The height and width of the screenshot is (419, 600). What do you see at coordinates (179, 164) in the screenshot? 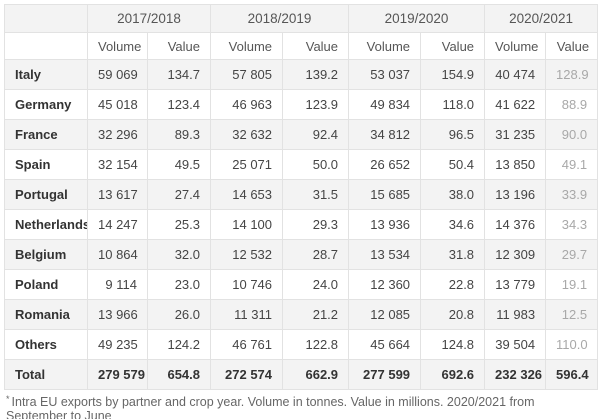
I see `cell-value: 49.5` at bounding box center [179, 164].